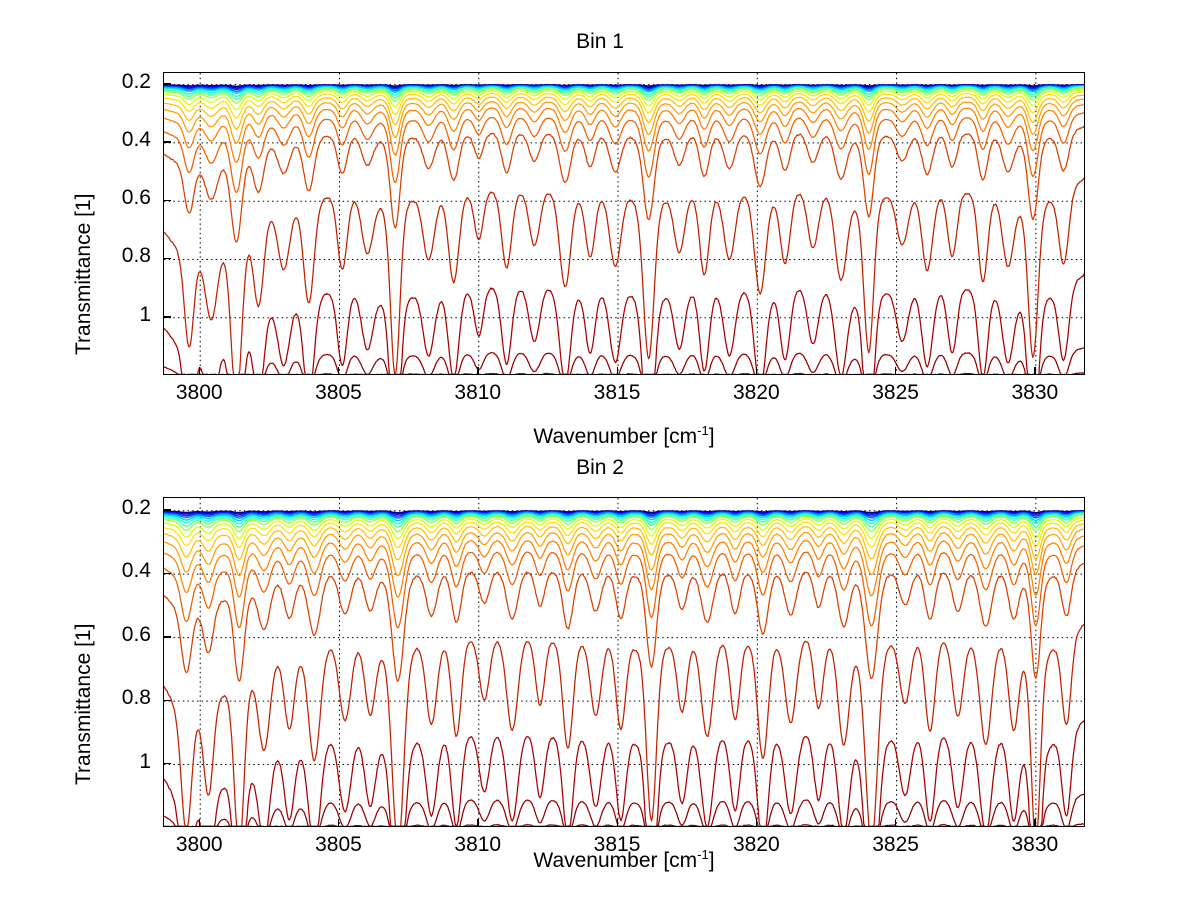  I want to click on plot-title-bin-2: Bin 2, so click(600, 467).